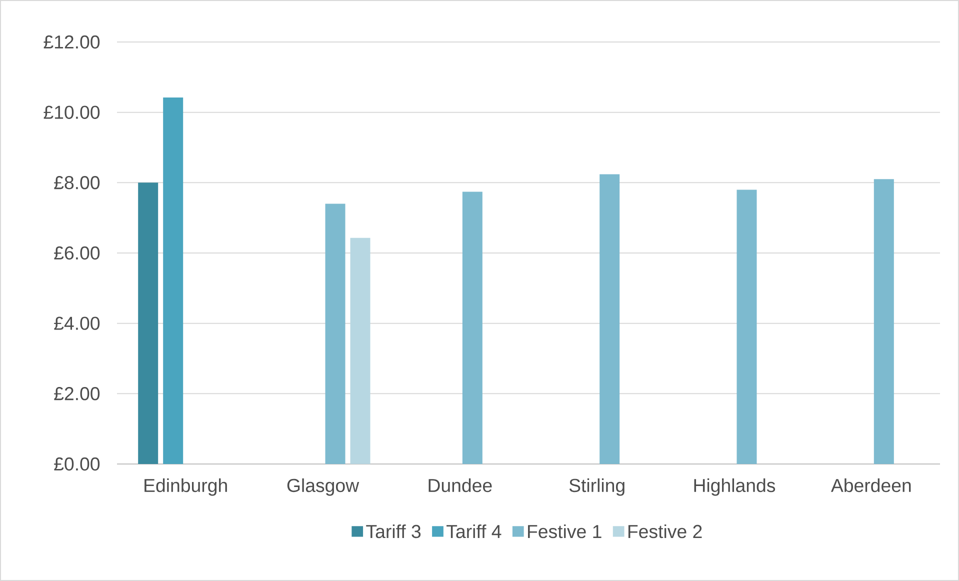  What do you see at coordinates (393, 531) in the screenshot?
I see `legend-label: Tariff 3` at bounding box center [393, 531].